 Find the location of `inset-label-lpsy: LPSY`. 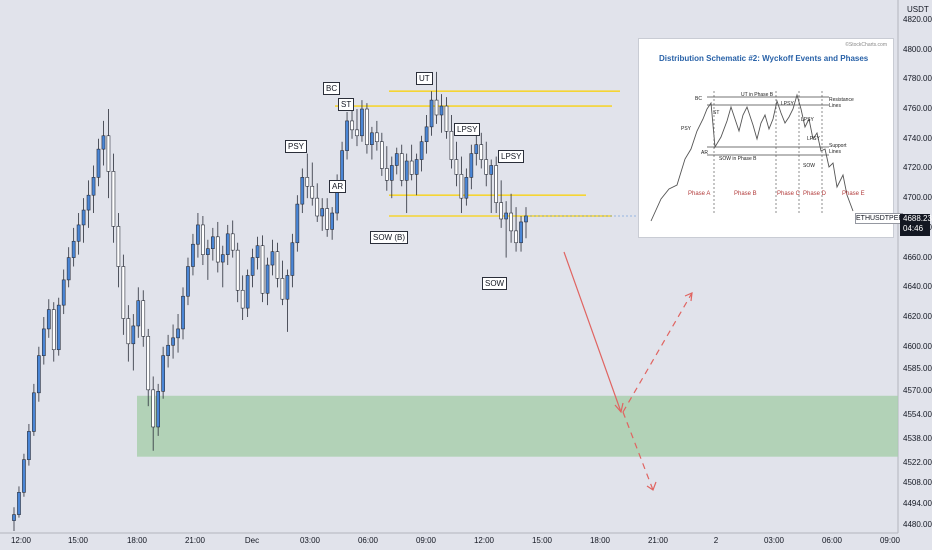

inset-label-lpsy: LPSY is located at coordinates (813, 139).